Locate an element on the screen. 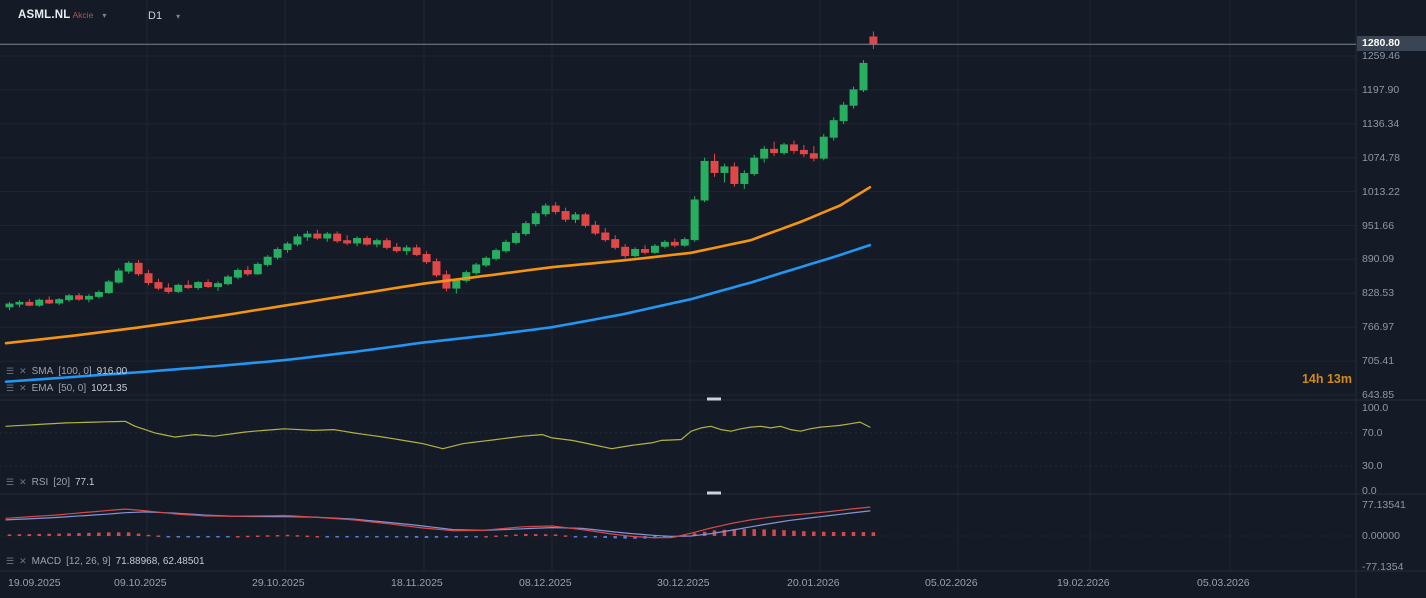 The width and height of the screenshot is (1426, 598). indicator-params: [50, 0] is located at coordinates (72, 388).